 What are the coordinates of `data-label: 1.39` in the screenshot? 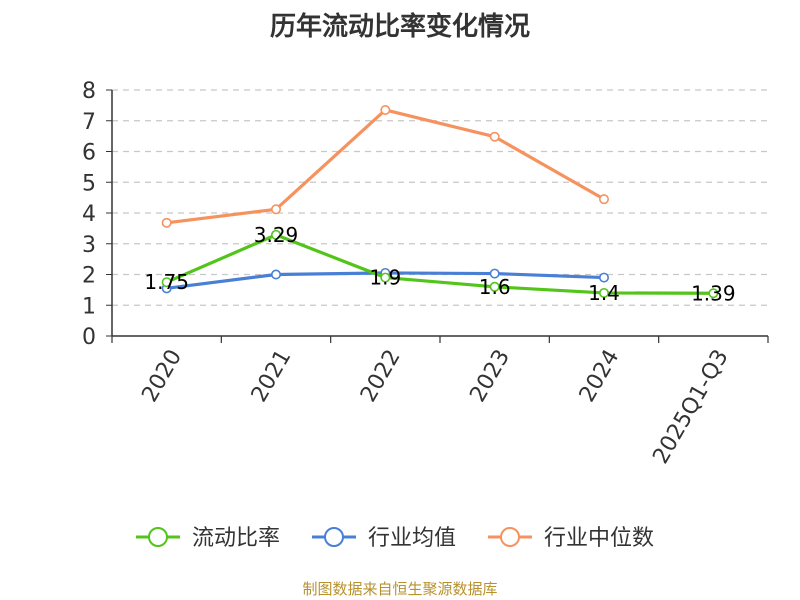 It's located at (713, 293).